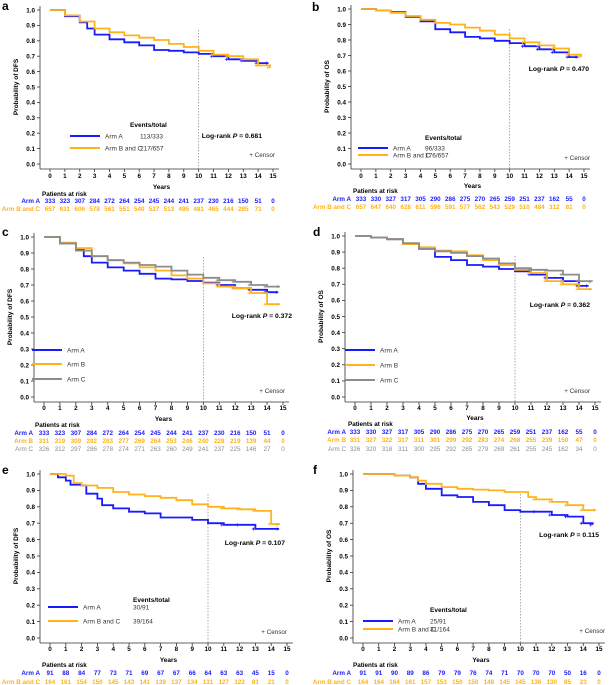  I want to click on risk-count: 264, so click(123, 433).